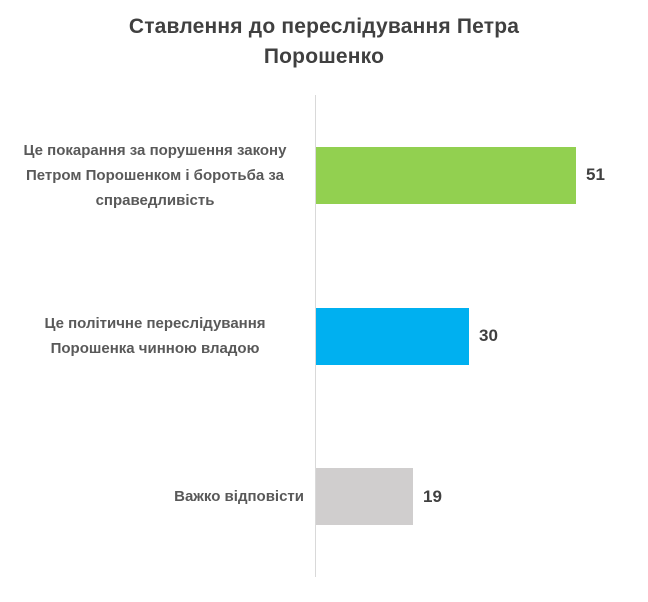  What do you see at coordinates (158, 496) in the screenshot?
I see `category-label-cell: Важко відповісти` at bounding box center [158, 496].